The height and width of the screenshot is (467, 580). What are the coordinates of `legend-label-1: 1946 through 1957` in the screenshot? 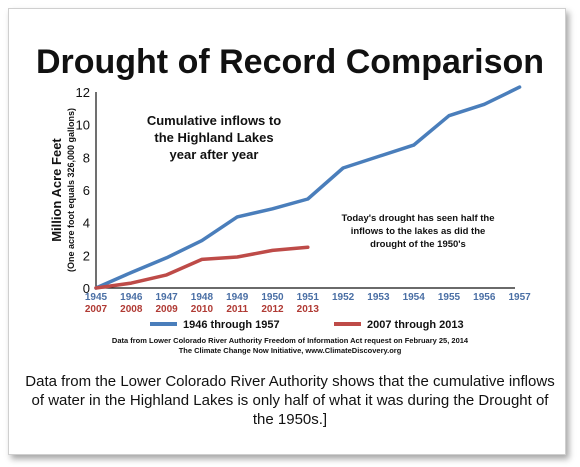 It's located at (231, 325).